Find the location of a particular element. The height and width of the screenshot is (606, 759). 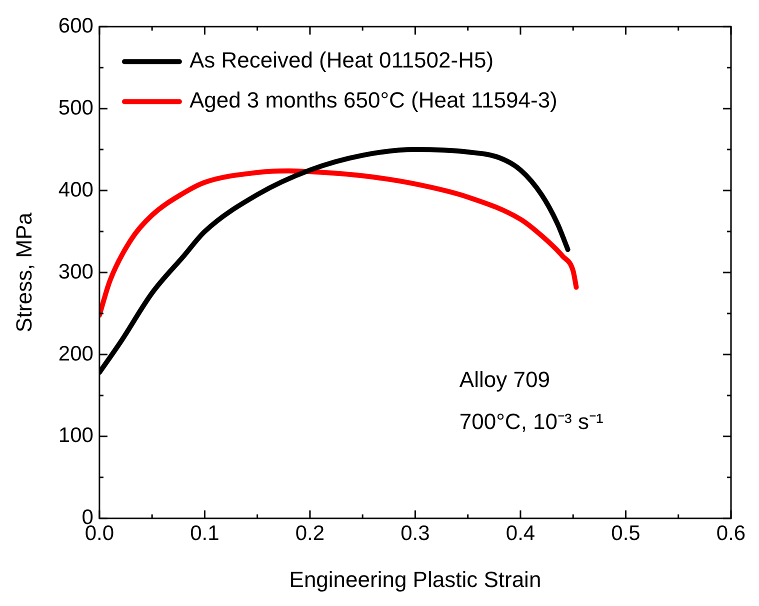

y-tick-label: 100 is located at coordinates (76, 436).